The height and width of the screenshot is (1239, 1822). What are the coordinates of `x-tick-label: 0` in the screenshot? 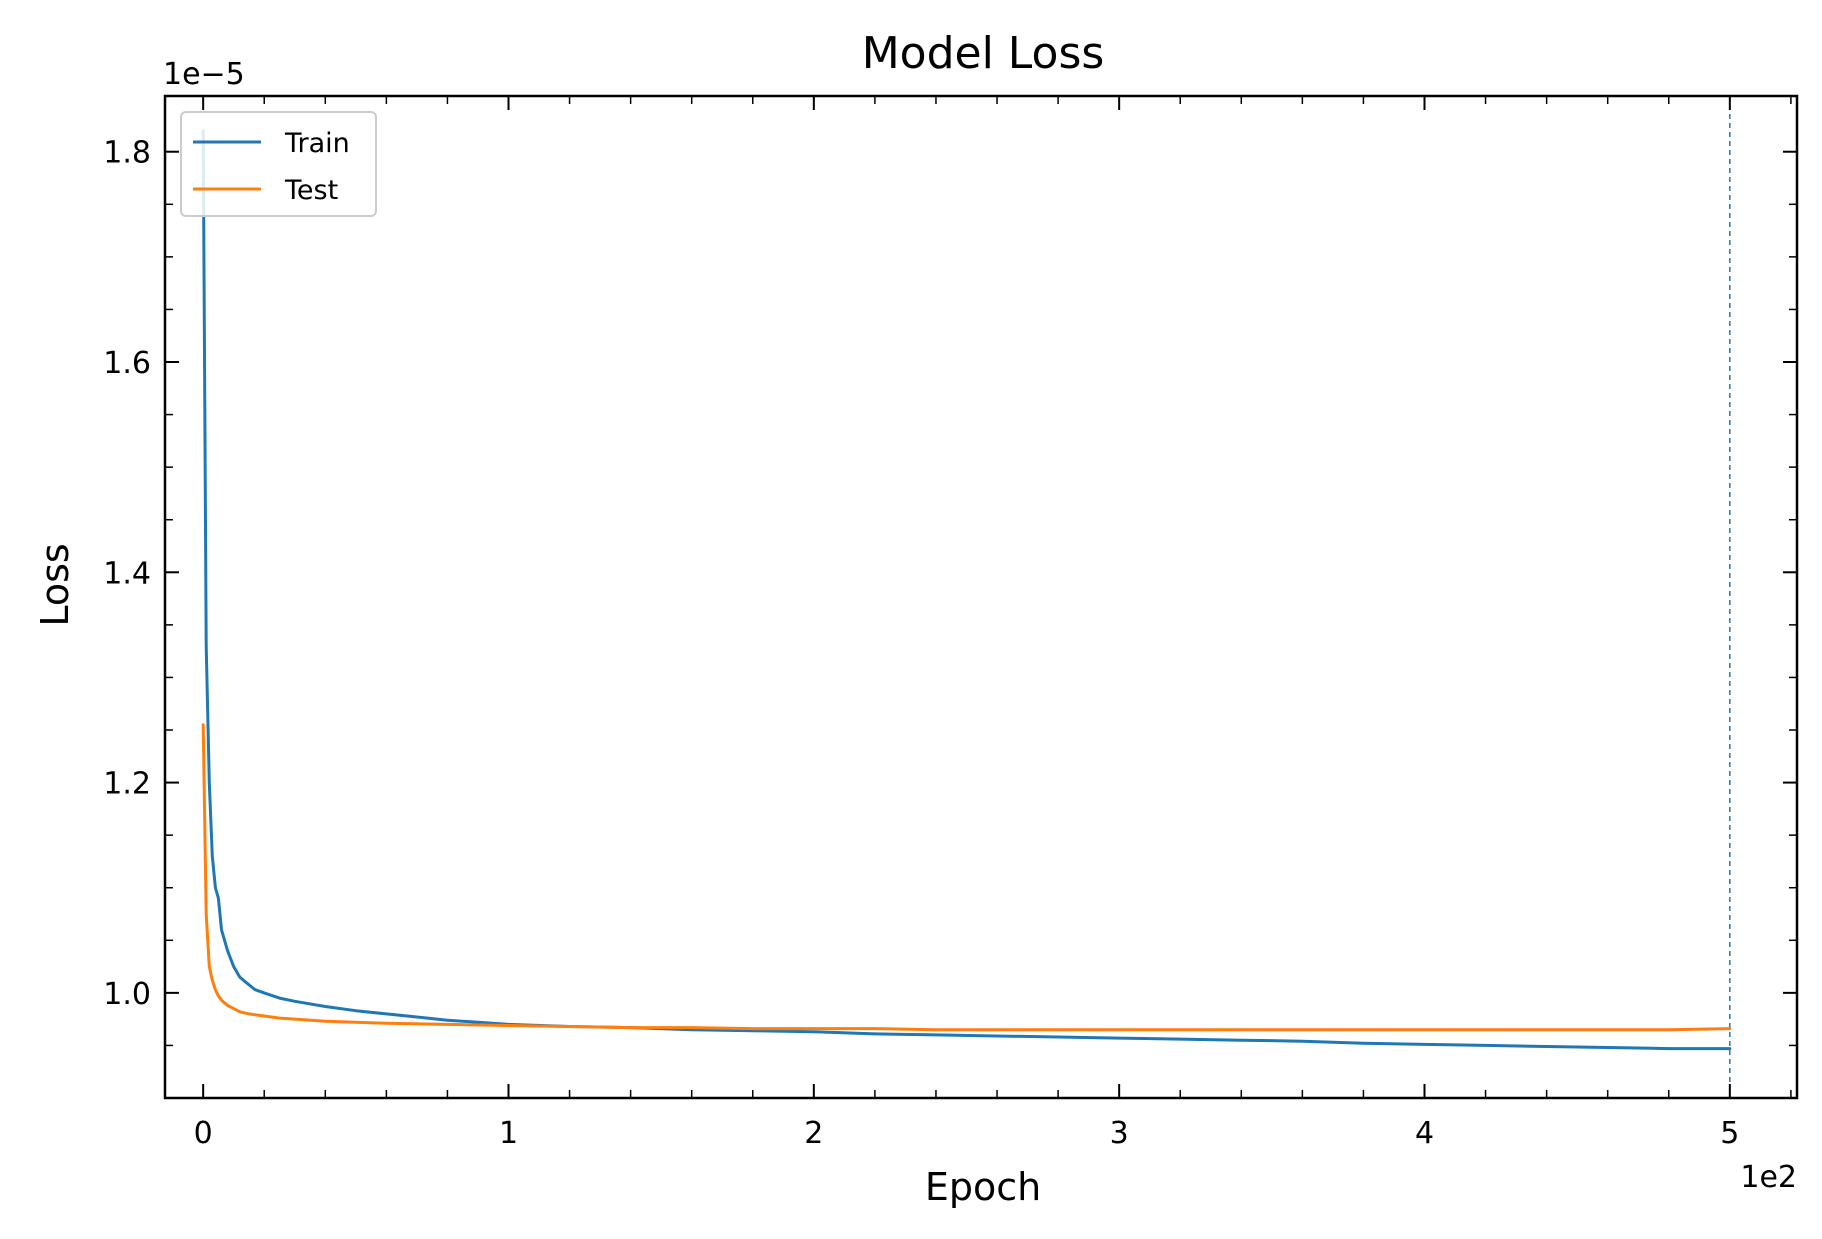 It's located at (203, 1133).